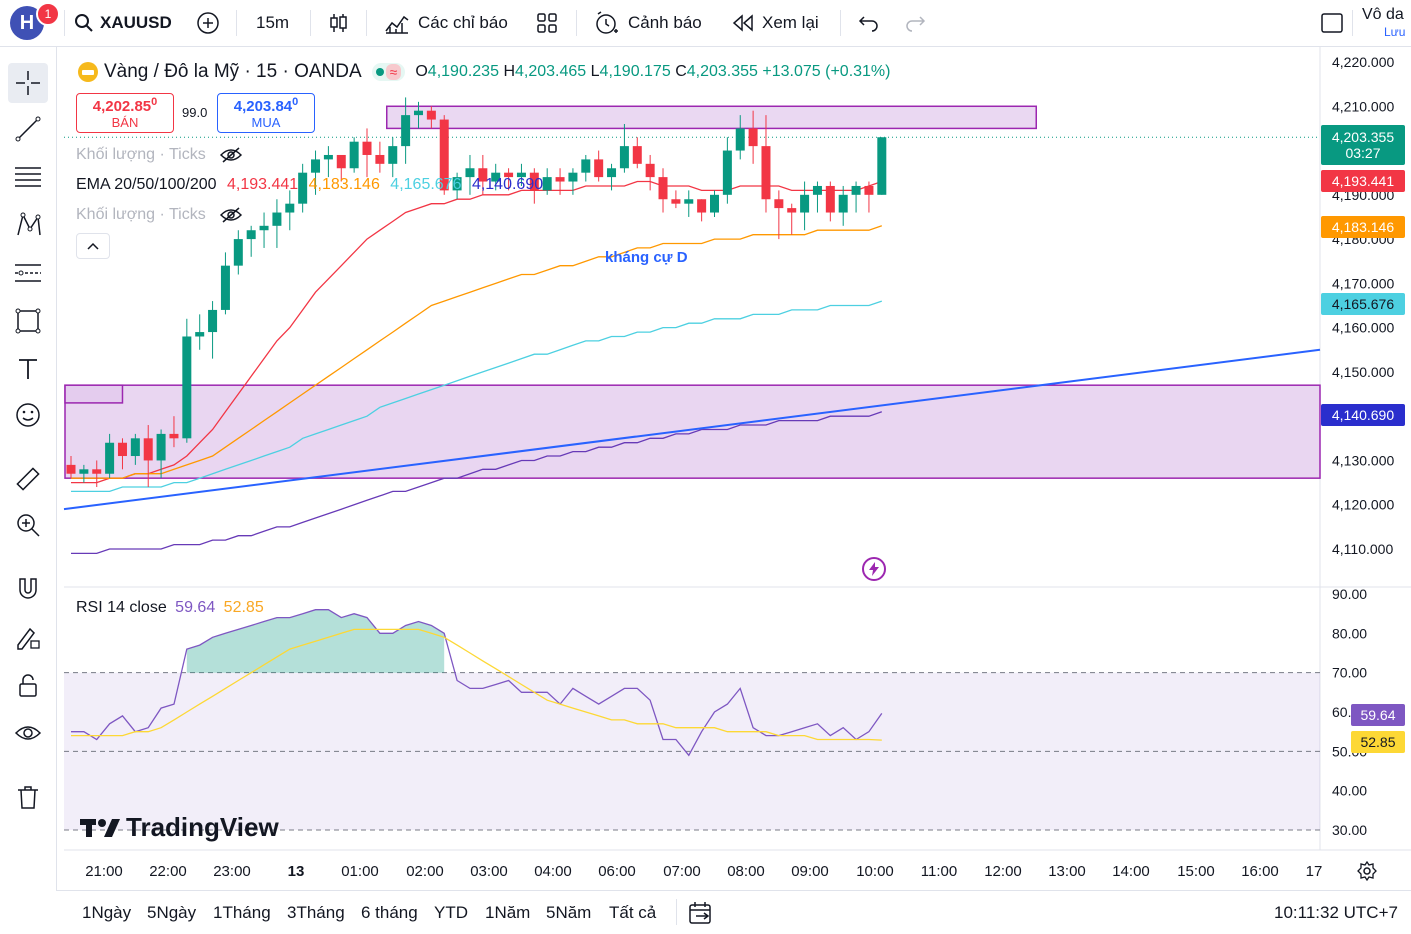 This screenshot has height=934, width=1411. What do you see at coordinates (141, 154) in the screenshot?
I see `volume-label: Khối lượng · Ticks` at bounding box center [141, 154].